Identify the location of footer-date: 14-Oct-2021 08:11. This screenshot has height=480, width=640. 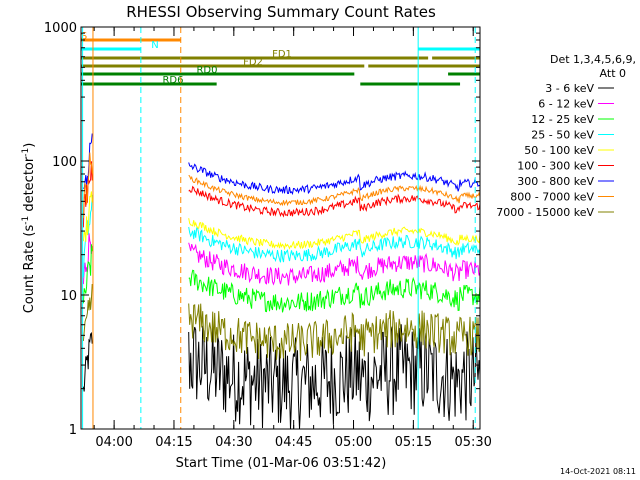
(598, 471).